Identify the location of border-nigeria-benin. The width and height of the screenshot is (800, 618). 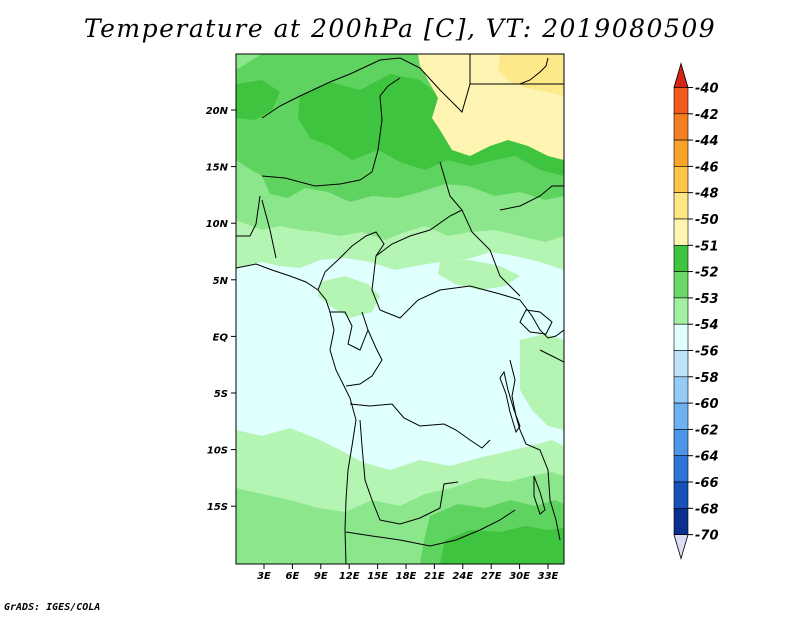
(269, 229).